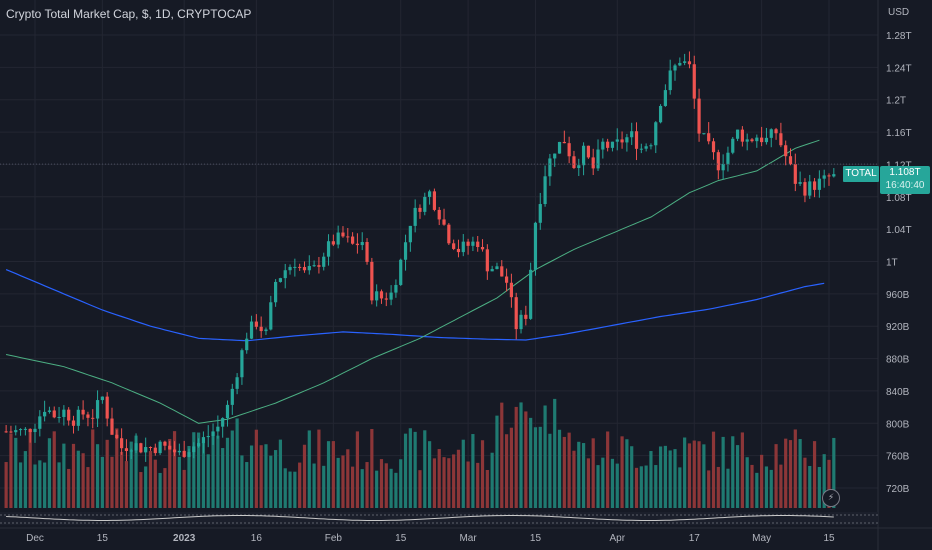 This screenshot has width=932, height=550. I want to click on price-tick-label: 960B, so click(898, 295).